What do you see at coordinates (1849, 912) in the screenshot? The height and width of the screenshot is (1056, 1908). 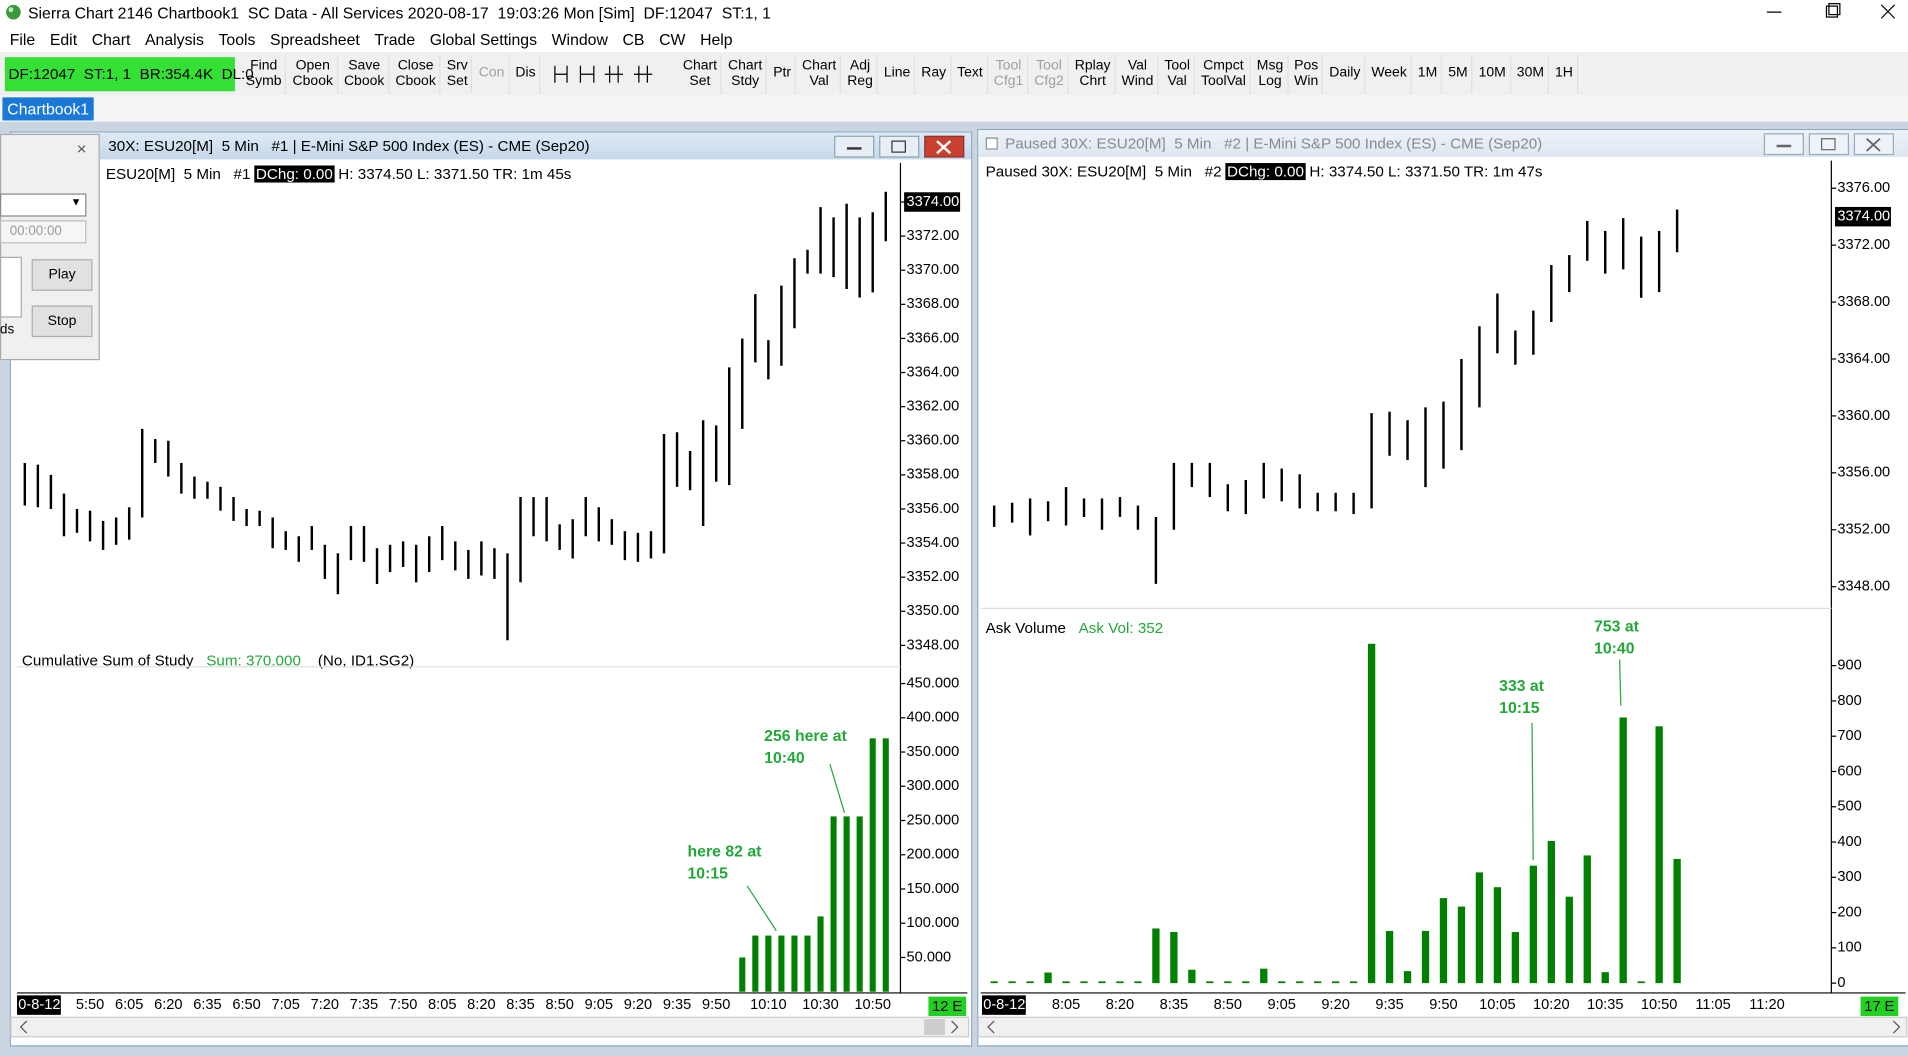 I see `study-tick-label: 200` at bounding box center [1849, 912].